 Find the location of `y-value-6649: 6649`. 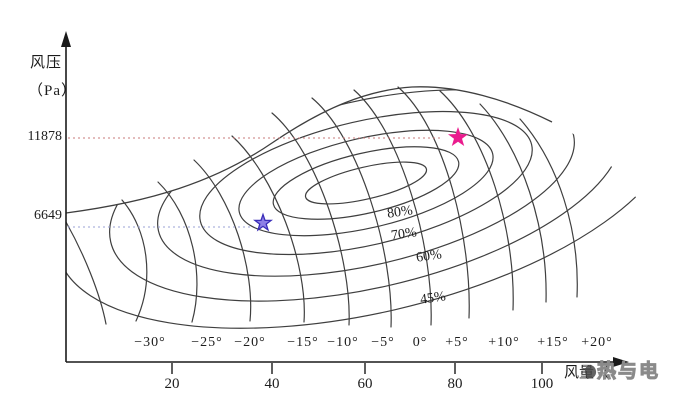

y-value-6649: 6649 is located at coordinates (48, 215).